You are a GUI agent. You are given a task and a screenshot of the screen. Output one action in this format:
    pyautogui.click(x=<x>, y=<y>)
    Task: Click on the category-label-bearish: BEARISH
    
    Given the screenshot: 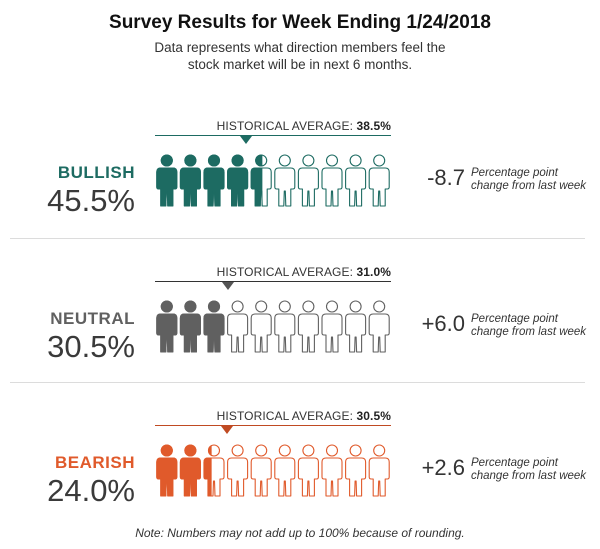 What is the action you would take?
    pyautogui.click(x=94, y=462)
    